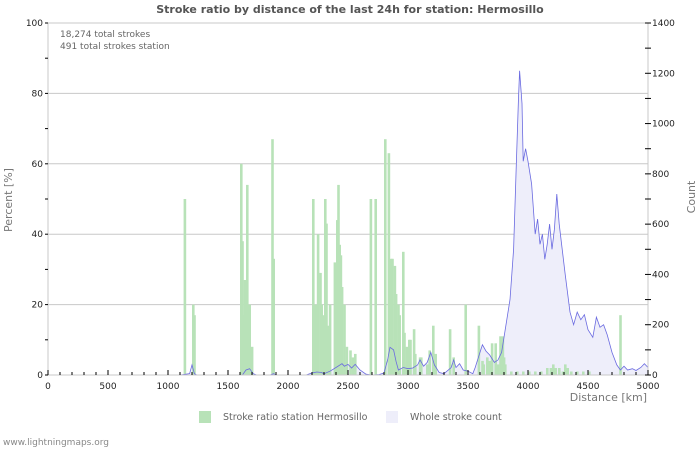  I want to click on station-strokes-text: 491 total strokes station, so click(115, 47).